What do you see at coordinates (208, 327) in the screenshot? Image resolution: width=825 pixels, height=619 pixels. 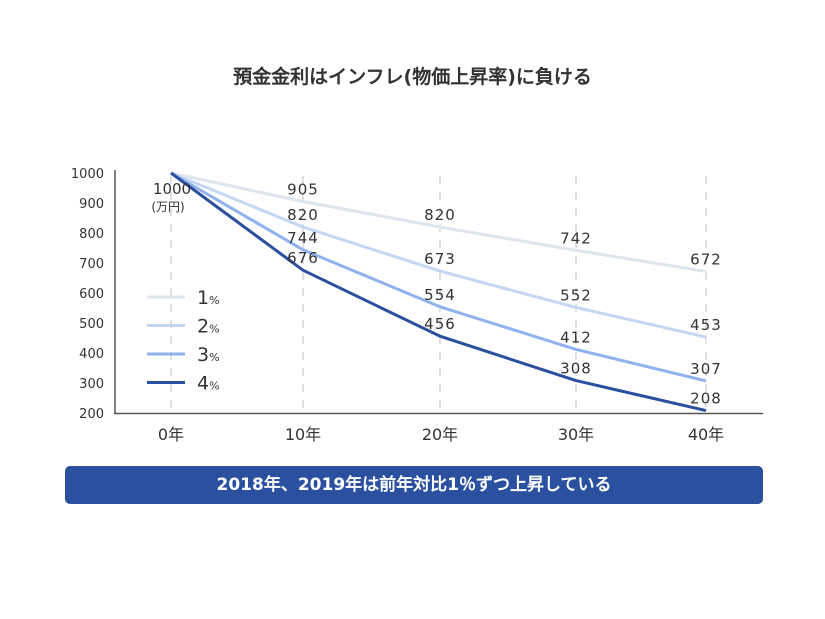 I see `legend-label: 2%` at bounding box center [208, 327].